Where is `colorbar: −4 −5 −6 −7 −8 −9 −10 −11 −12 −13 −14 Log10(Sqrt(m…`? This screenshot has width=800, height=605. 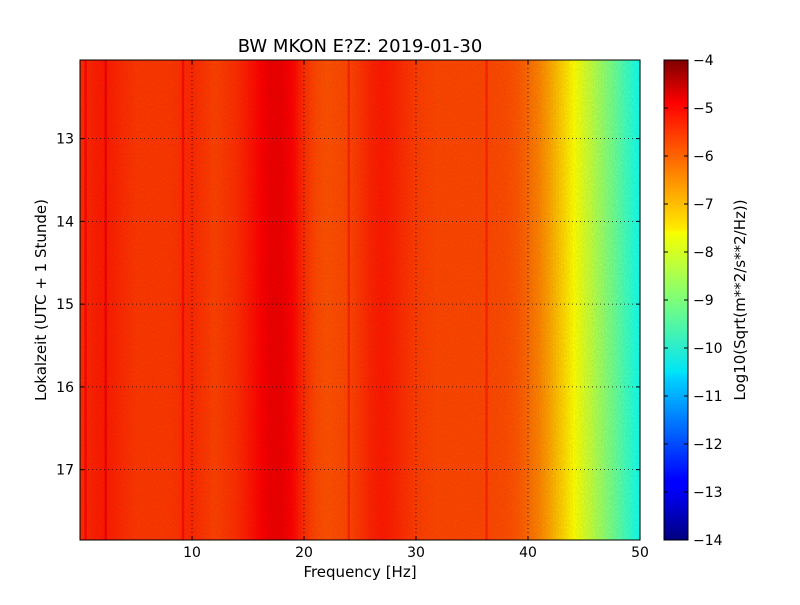
colorbar: −4 −5 −6 −7 −8 −9 −10 −11 −12 −13 −14 Log10(Sqrt(m… is located at coordinates (706, 301).